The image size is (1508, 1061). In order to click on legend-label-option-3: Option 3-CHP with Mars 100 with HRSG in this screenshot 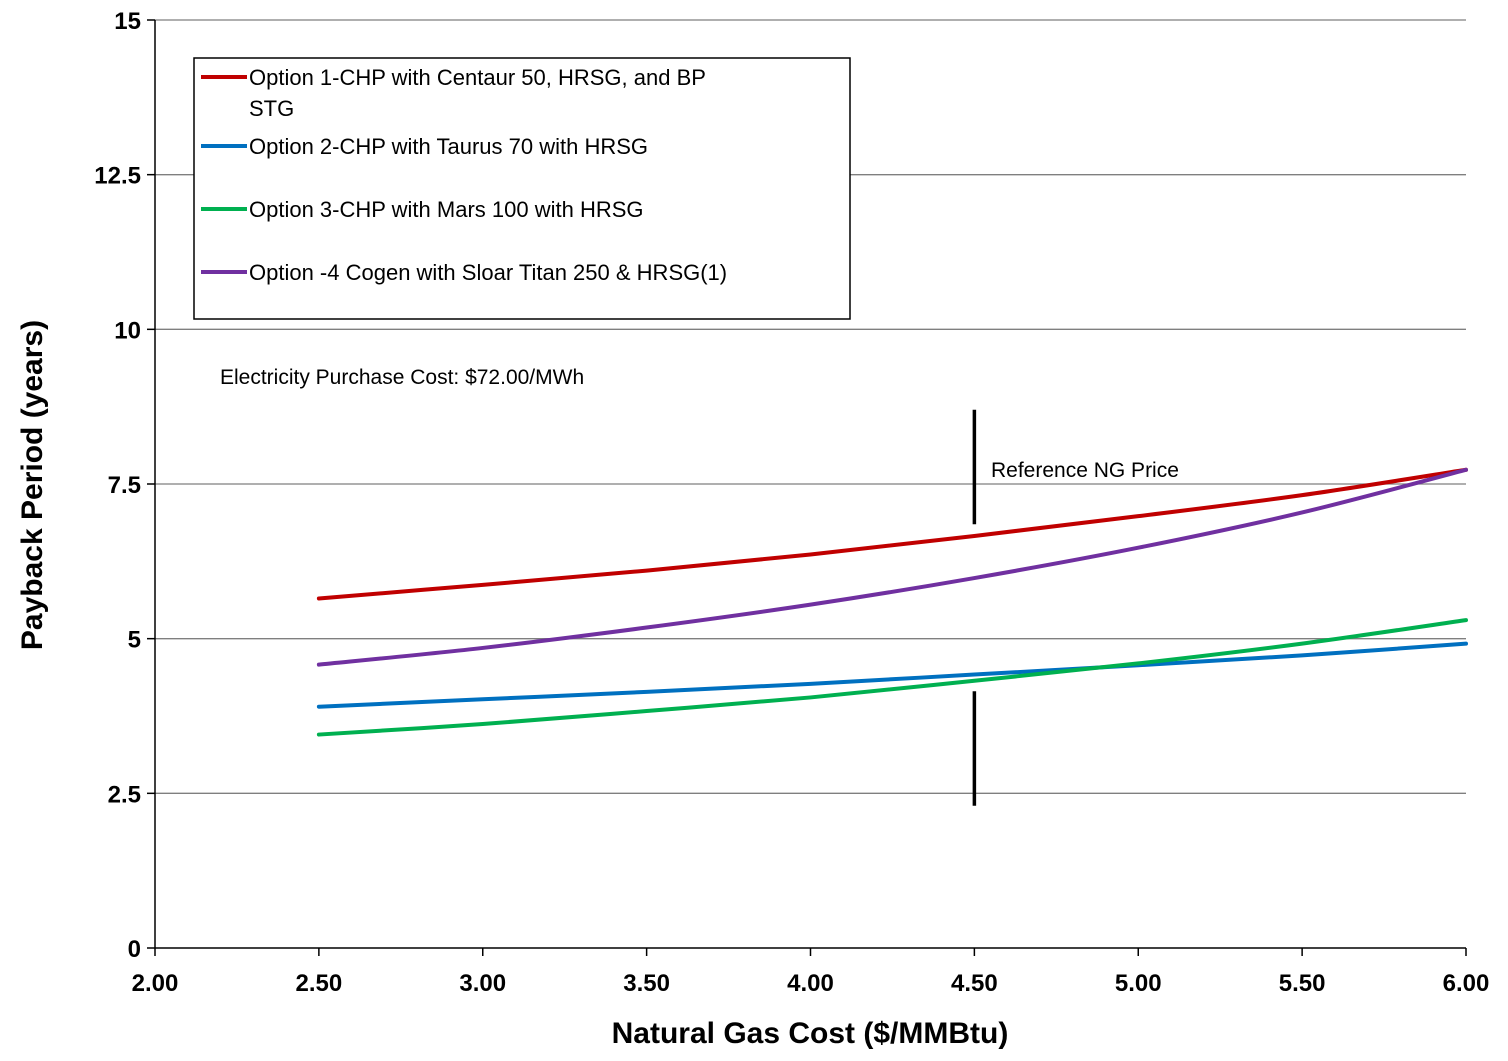, I will do `click(446, 209)`.